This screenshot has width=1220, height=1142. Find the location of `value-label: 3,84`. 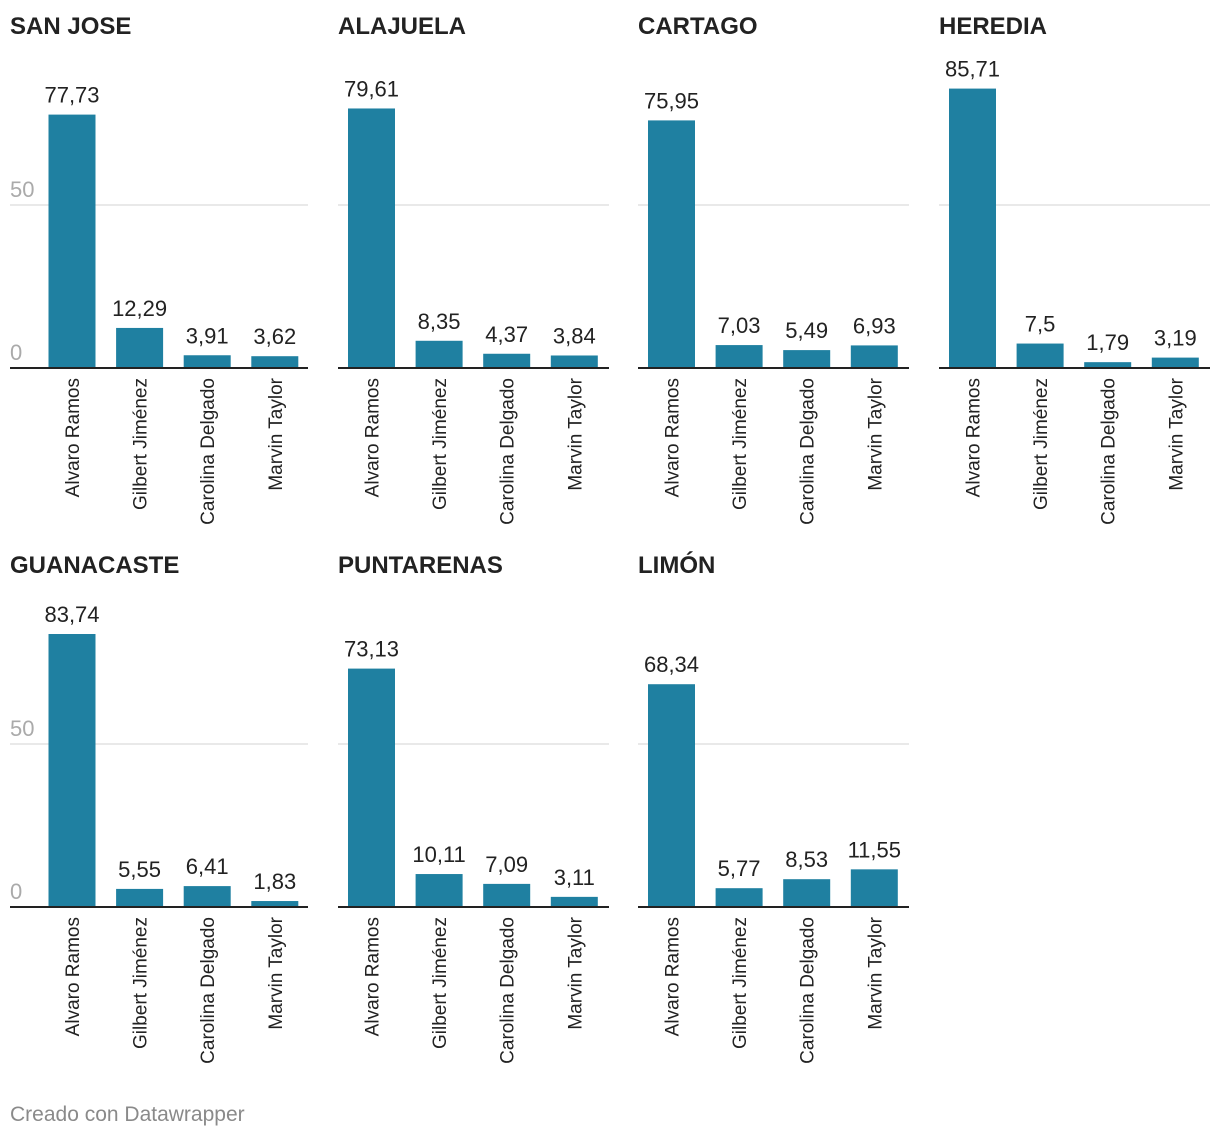

value-label: 3,84 is located at coordinates (574, 335).